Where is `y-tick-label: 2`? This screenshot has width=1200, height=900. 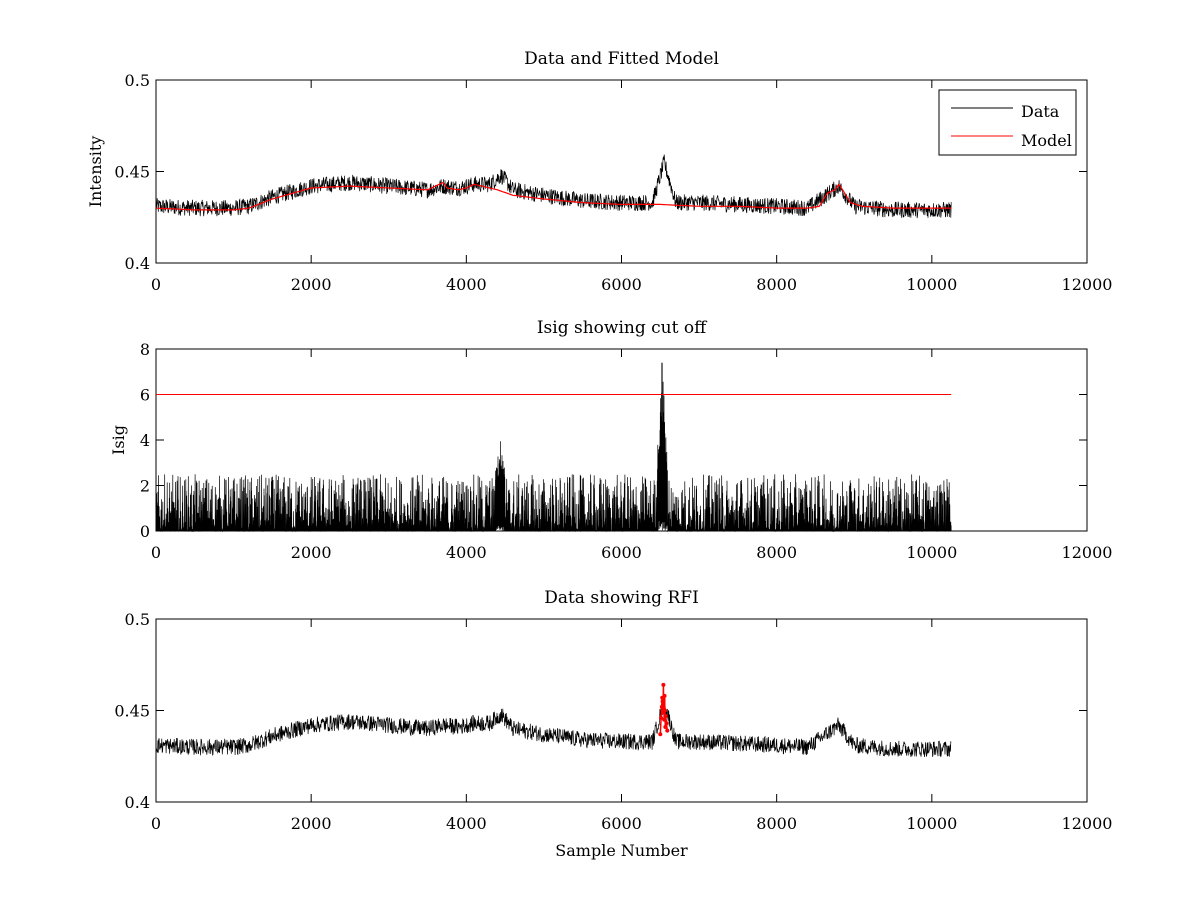 y-tick-label: 2 is located at coordinates (145, 486).